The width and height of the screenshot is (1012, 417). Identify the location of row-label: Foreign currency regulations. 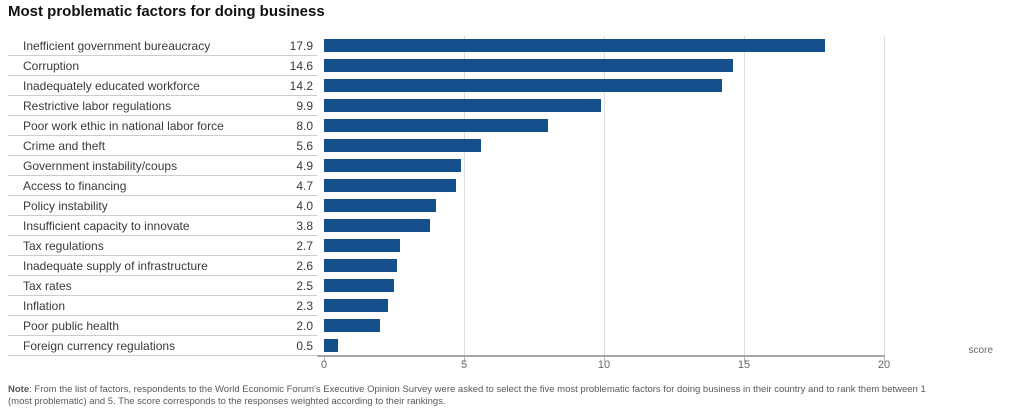
(99, 345).